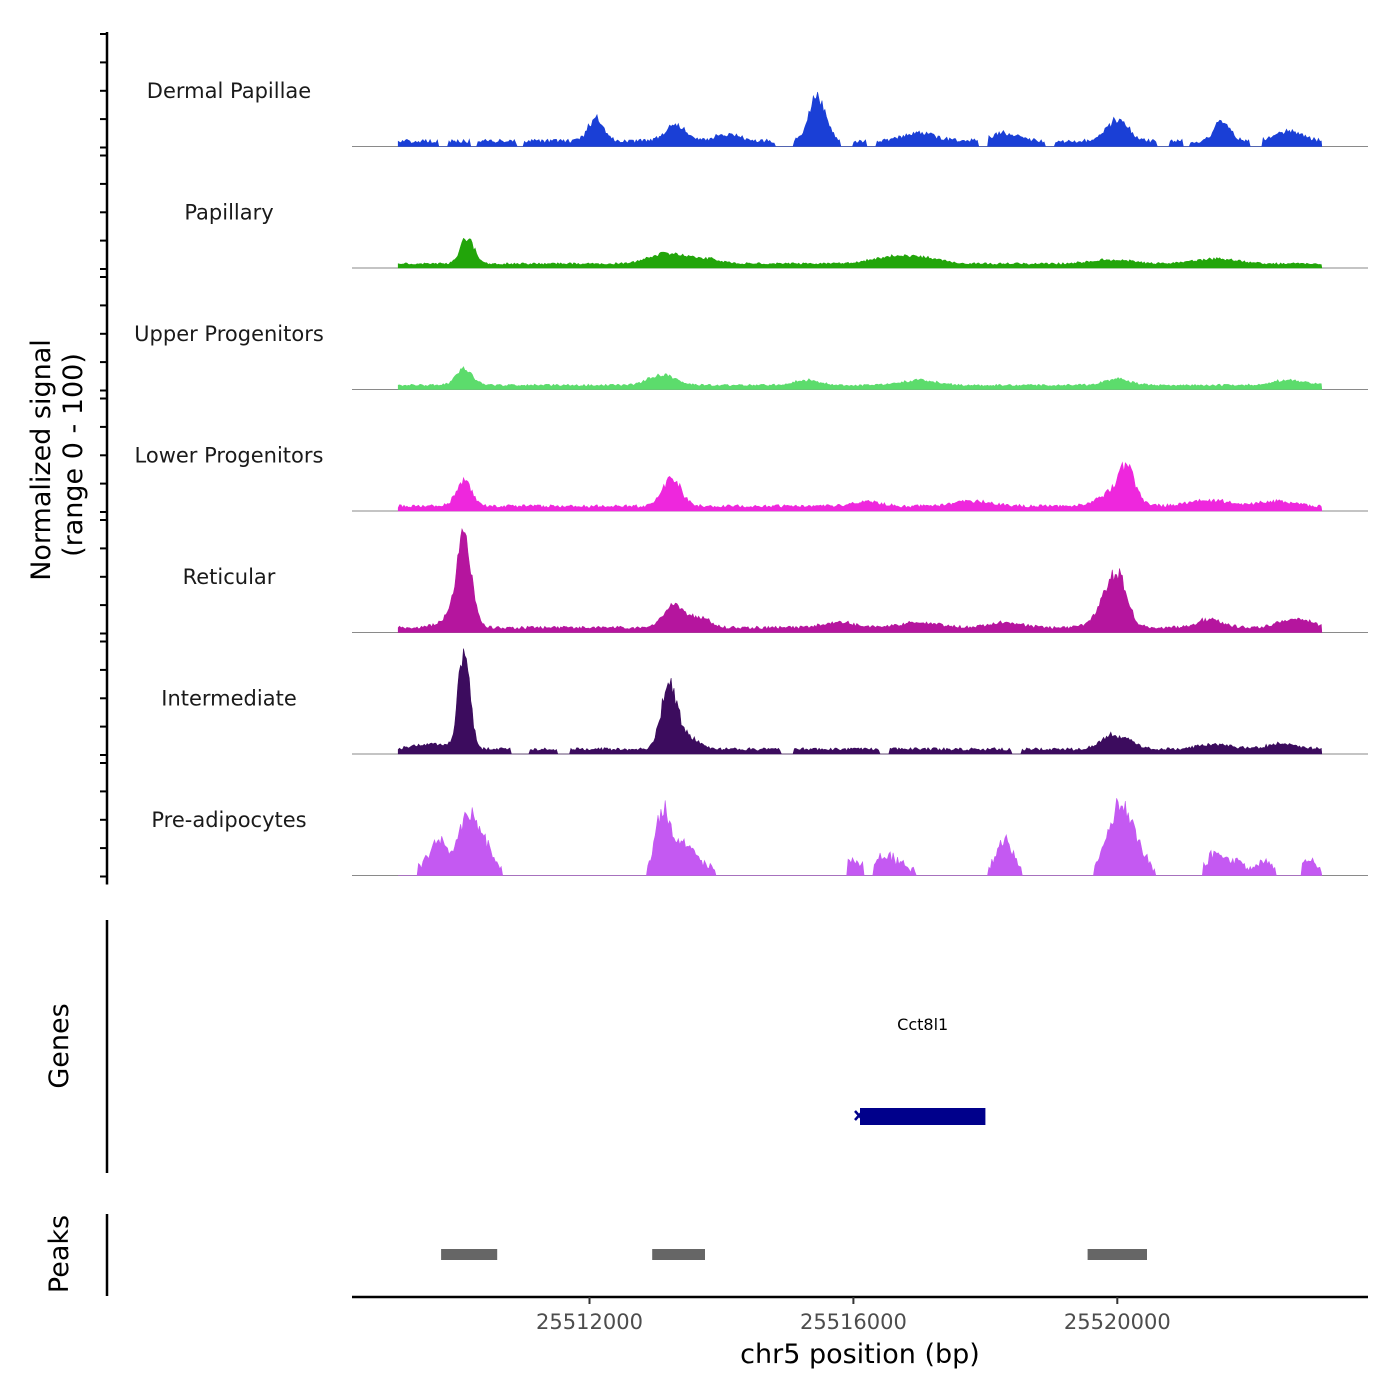 Image resolution: width=1400 pixels, height=1400 pixels. I want to click on track-label: Intermediate, so click(229, 699).